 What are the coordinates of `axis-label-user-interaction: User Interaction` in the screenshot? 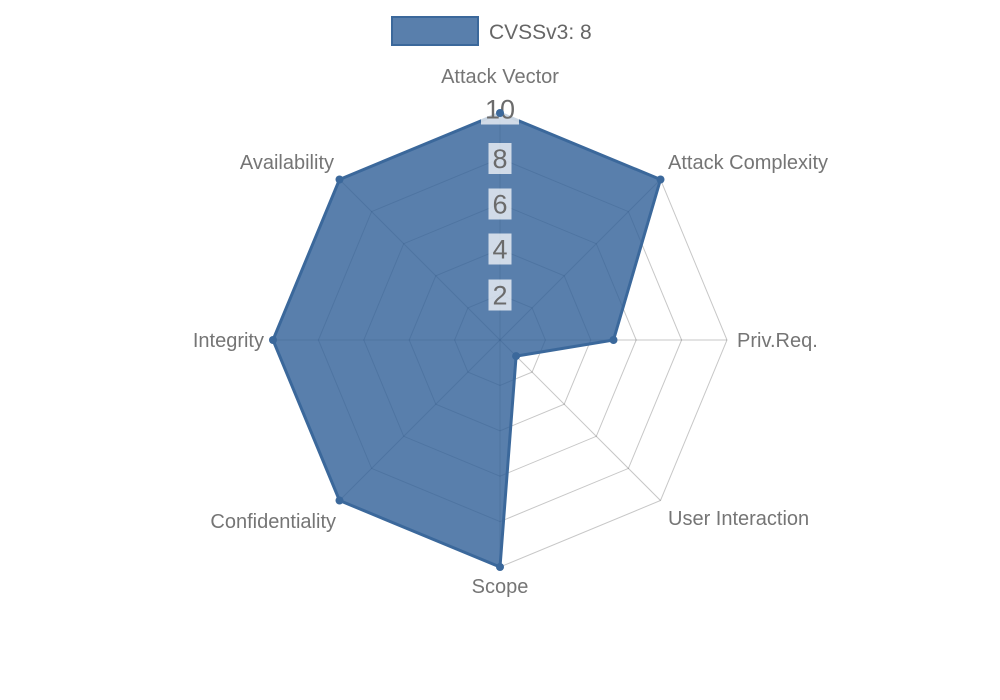 It's located at (738, 519).